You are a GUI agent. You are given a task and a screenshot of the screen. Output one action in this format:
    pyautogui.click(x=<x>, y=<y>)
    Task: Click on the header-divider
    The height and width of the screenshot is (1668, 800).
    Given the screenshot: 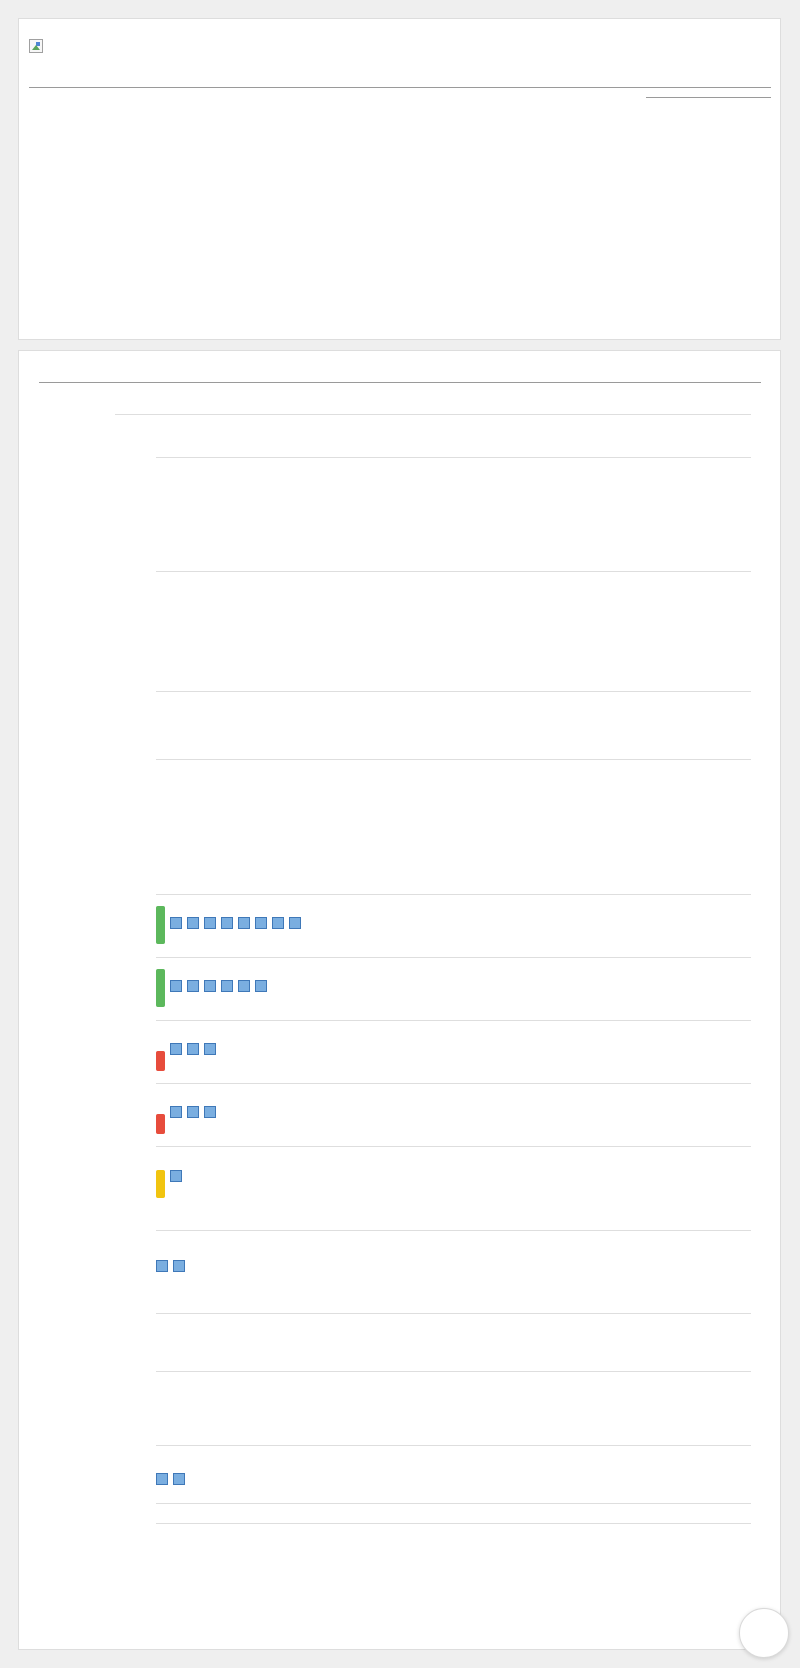 What is the action you would take?
    pyautogui.click(x=400, y=87)
    